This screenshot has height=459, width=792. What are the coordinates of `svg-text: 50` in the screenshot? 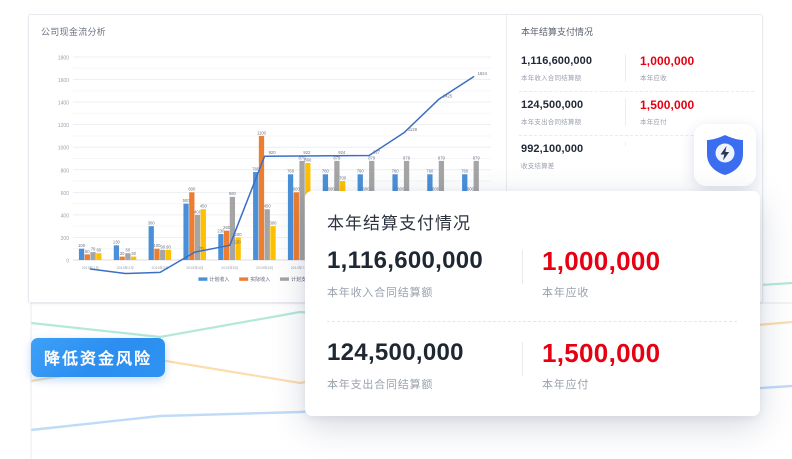 It's located at (87, 251).